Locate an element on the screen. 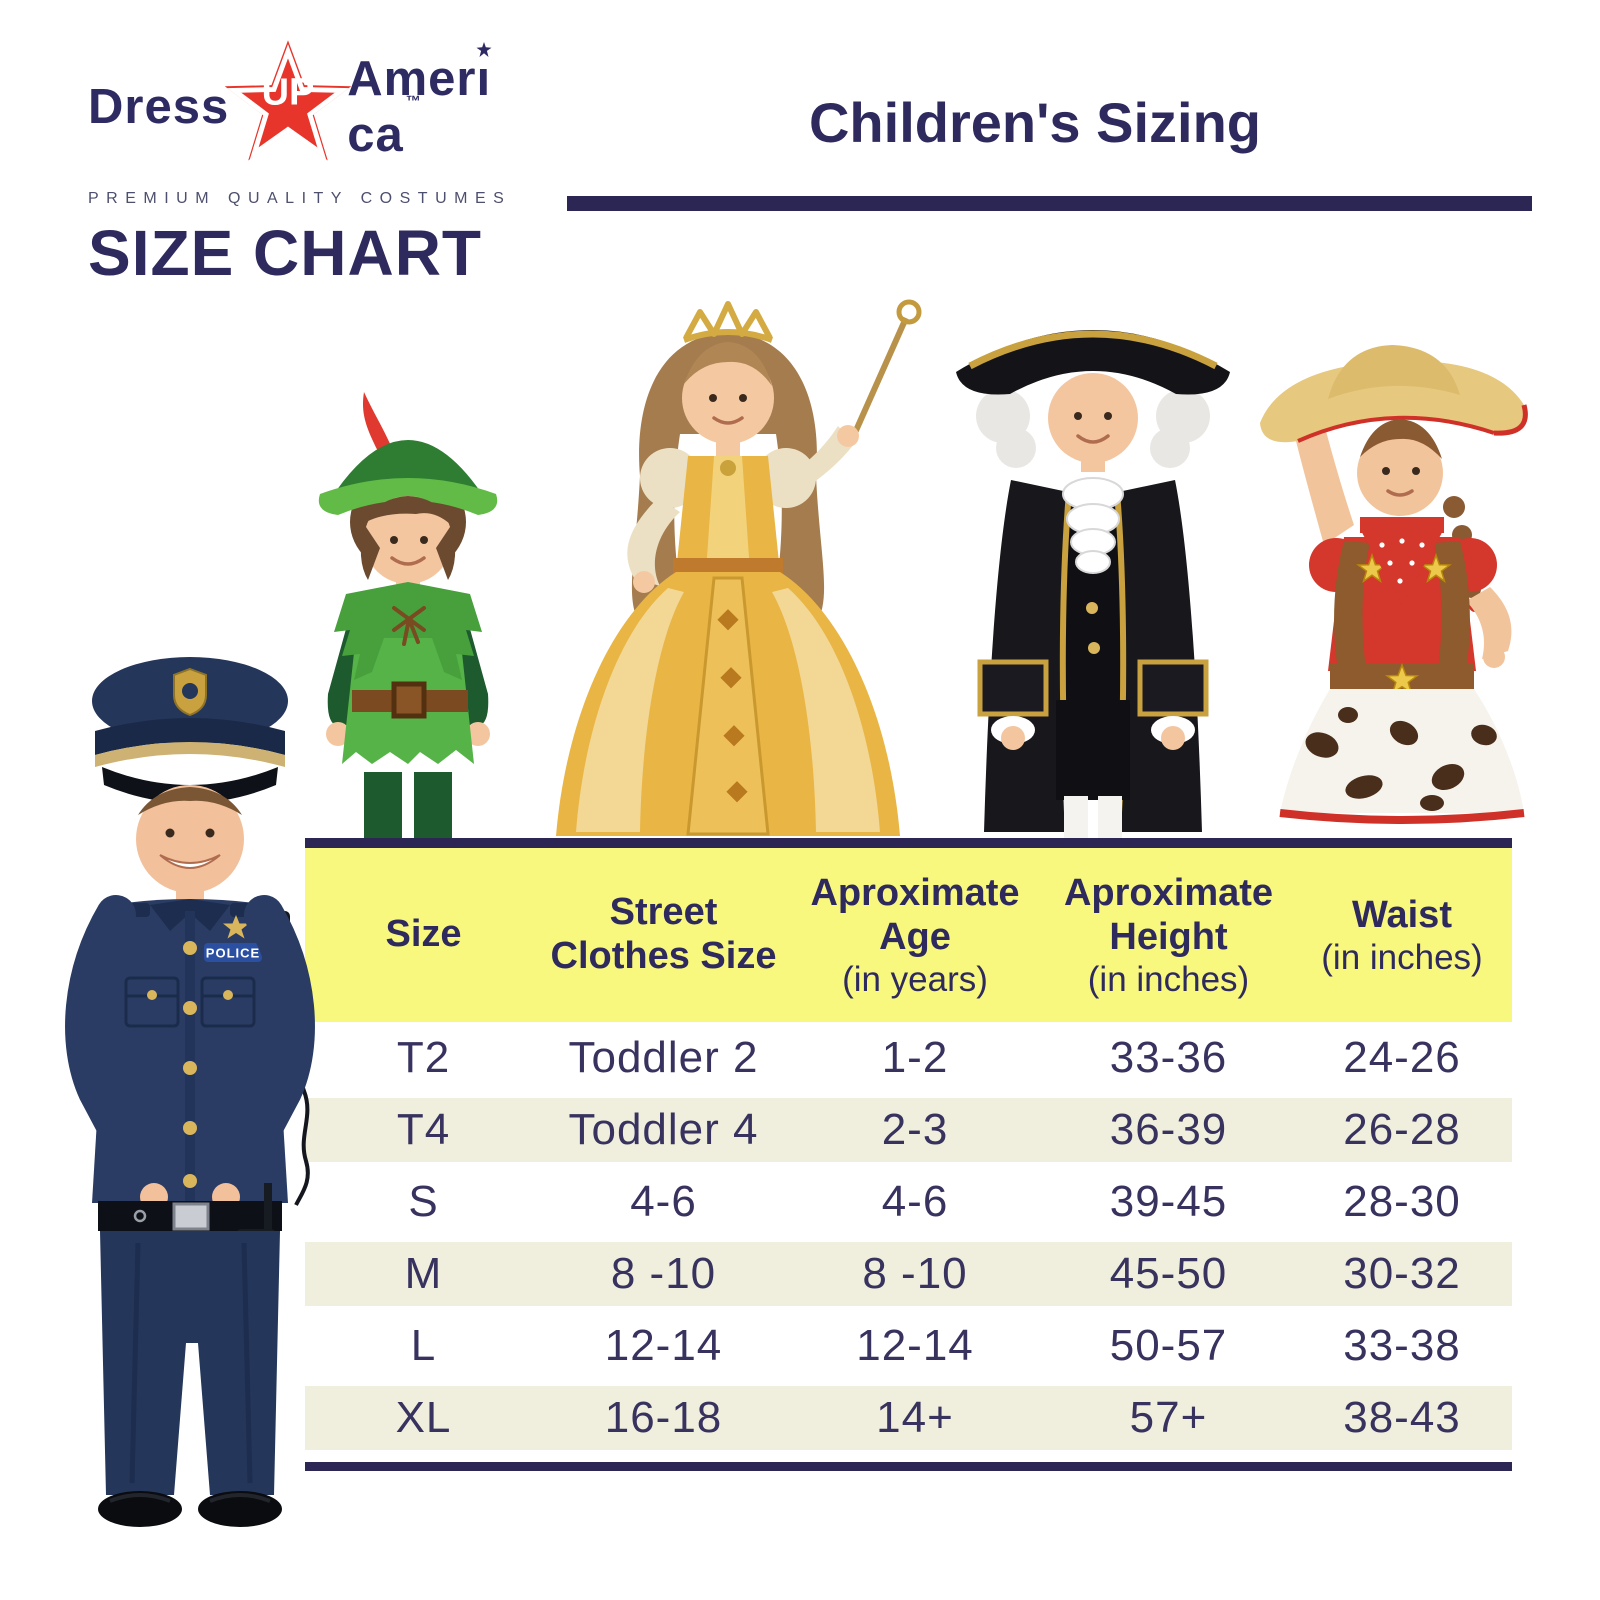  table-cell: 28-30 is located at coordinates (1402, 1201).